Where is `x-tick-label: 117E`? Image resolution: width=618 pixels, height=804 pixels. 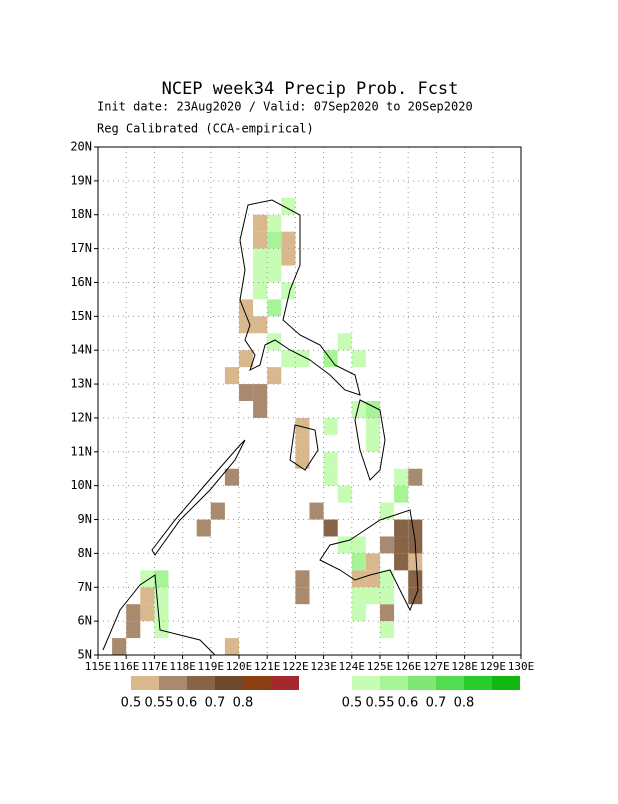
x-tick-label: 117E is located at coordinates (154, 666).